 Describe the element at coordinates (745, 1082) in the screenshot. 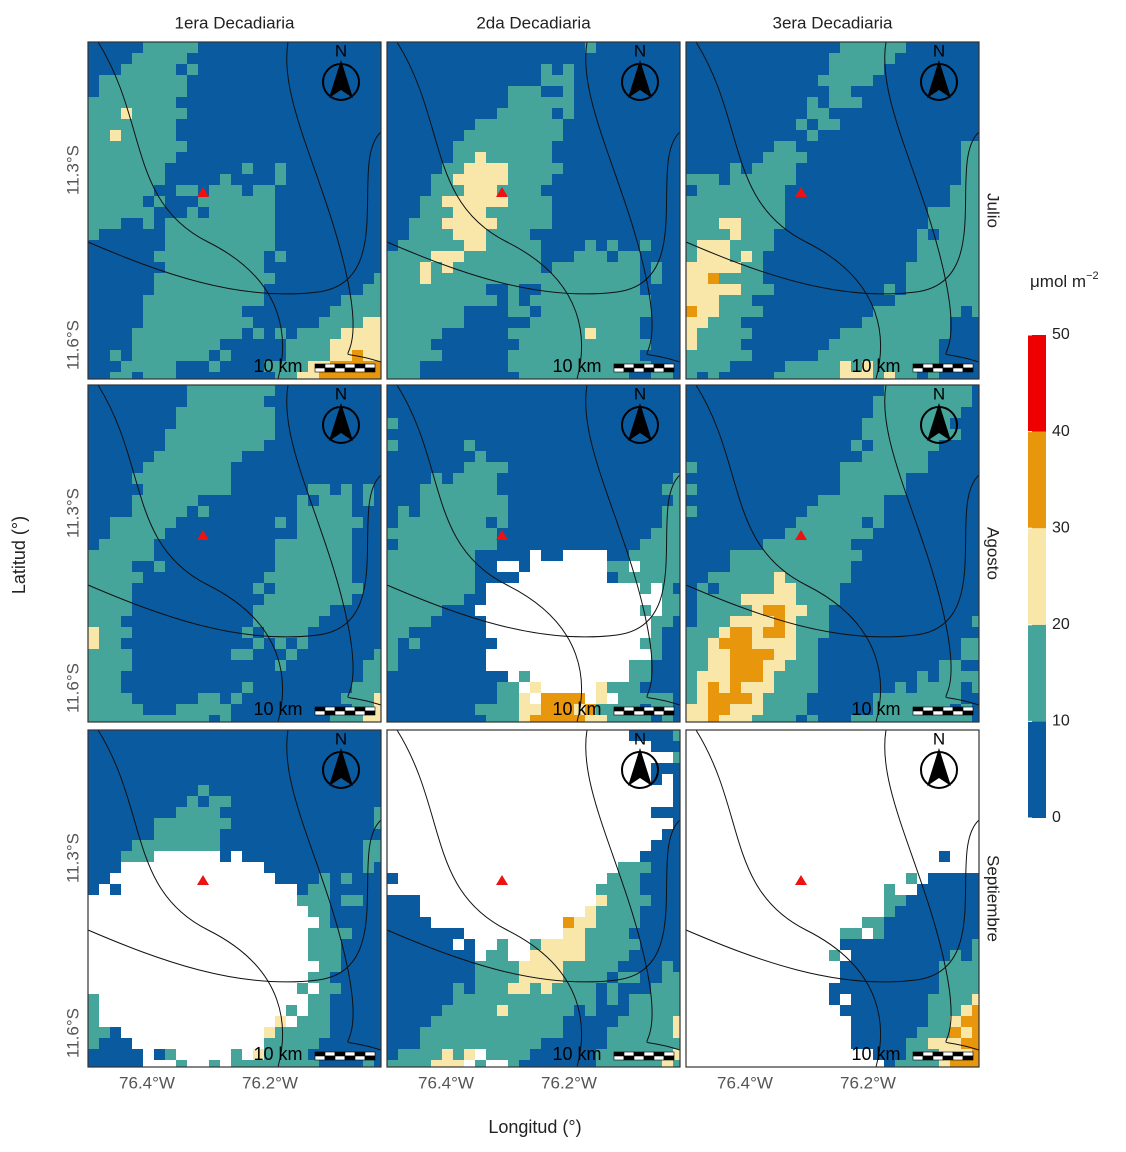

I see `x-tick-label: 76.4°W` at that location.